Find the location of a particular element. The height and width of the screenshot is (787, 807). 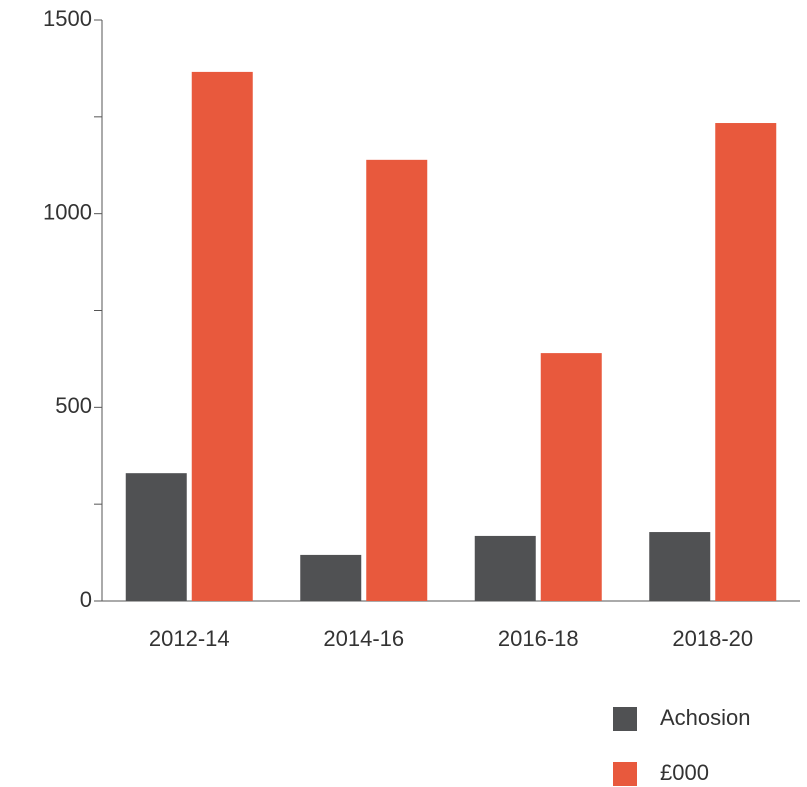

x-tick-label: 2014-16 is located at coordinates (363, 638).